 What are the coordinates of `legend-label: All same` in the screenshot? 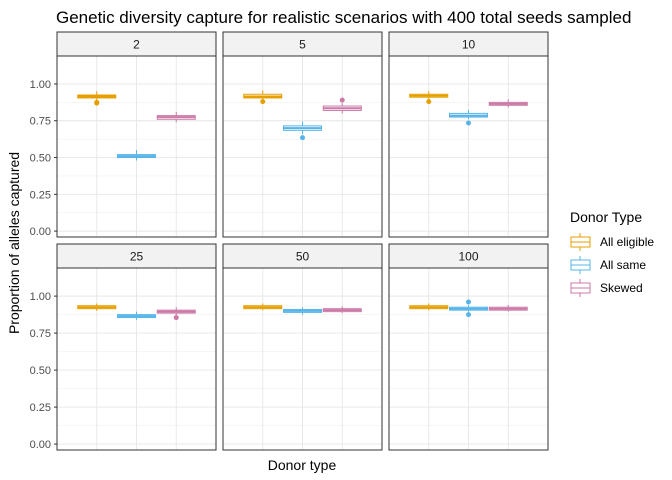 It's located at (623, 265).